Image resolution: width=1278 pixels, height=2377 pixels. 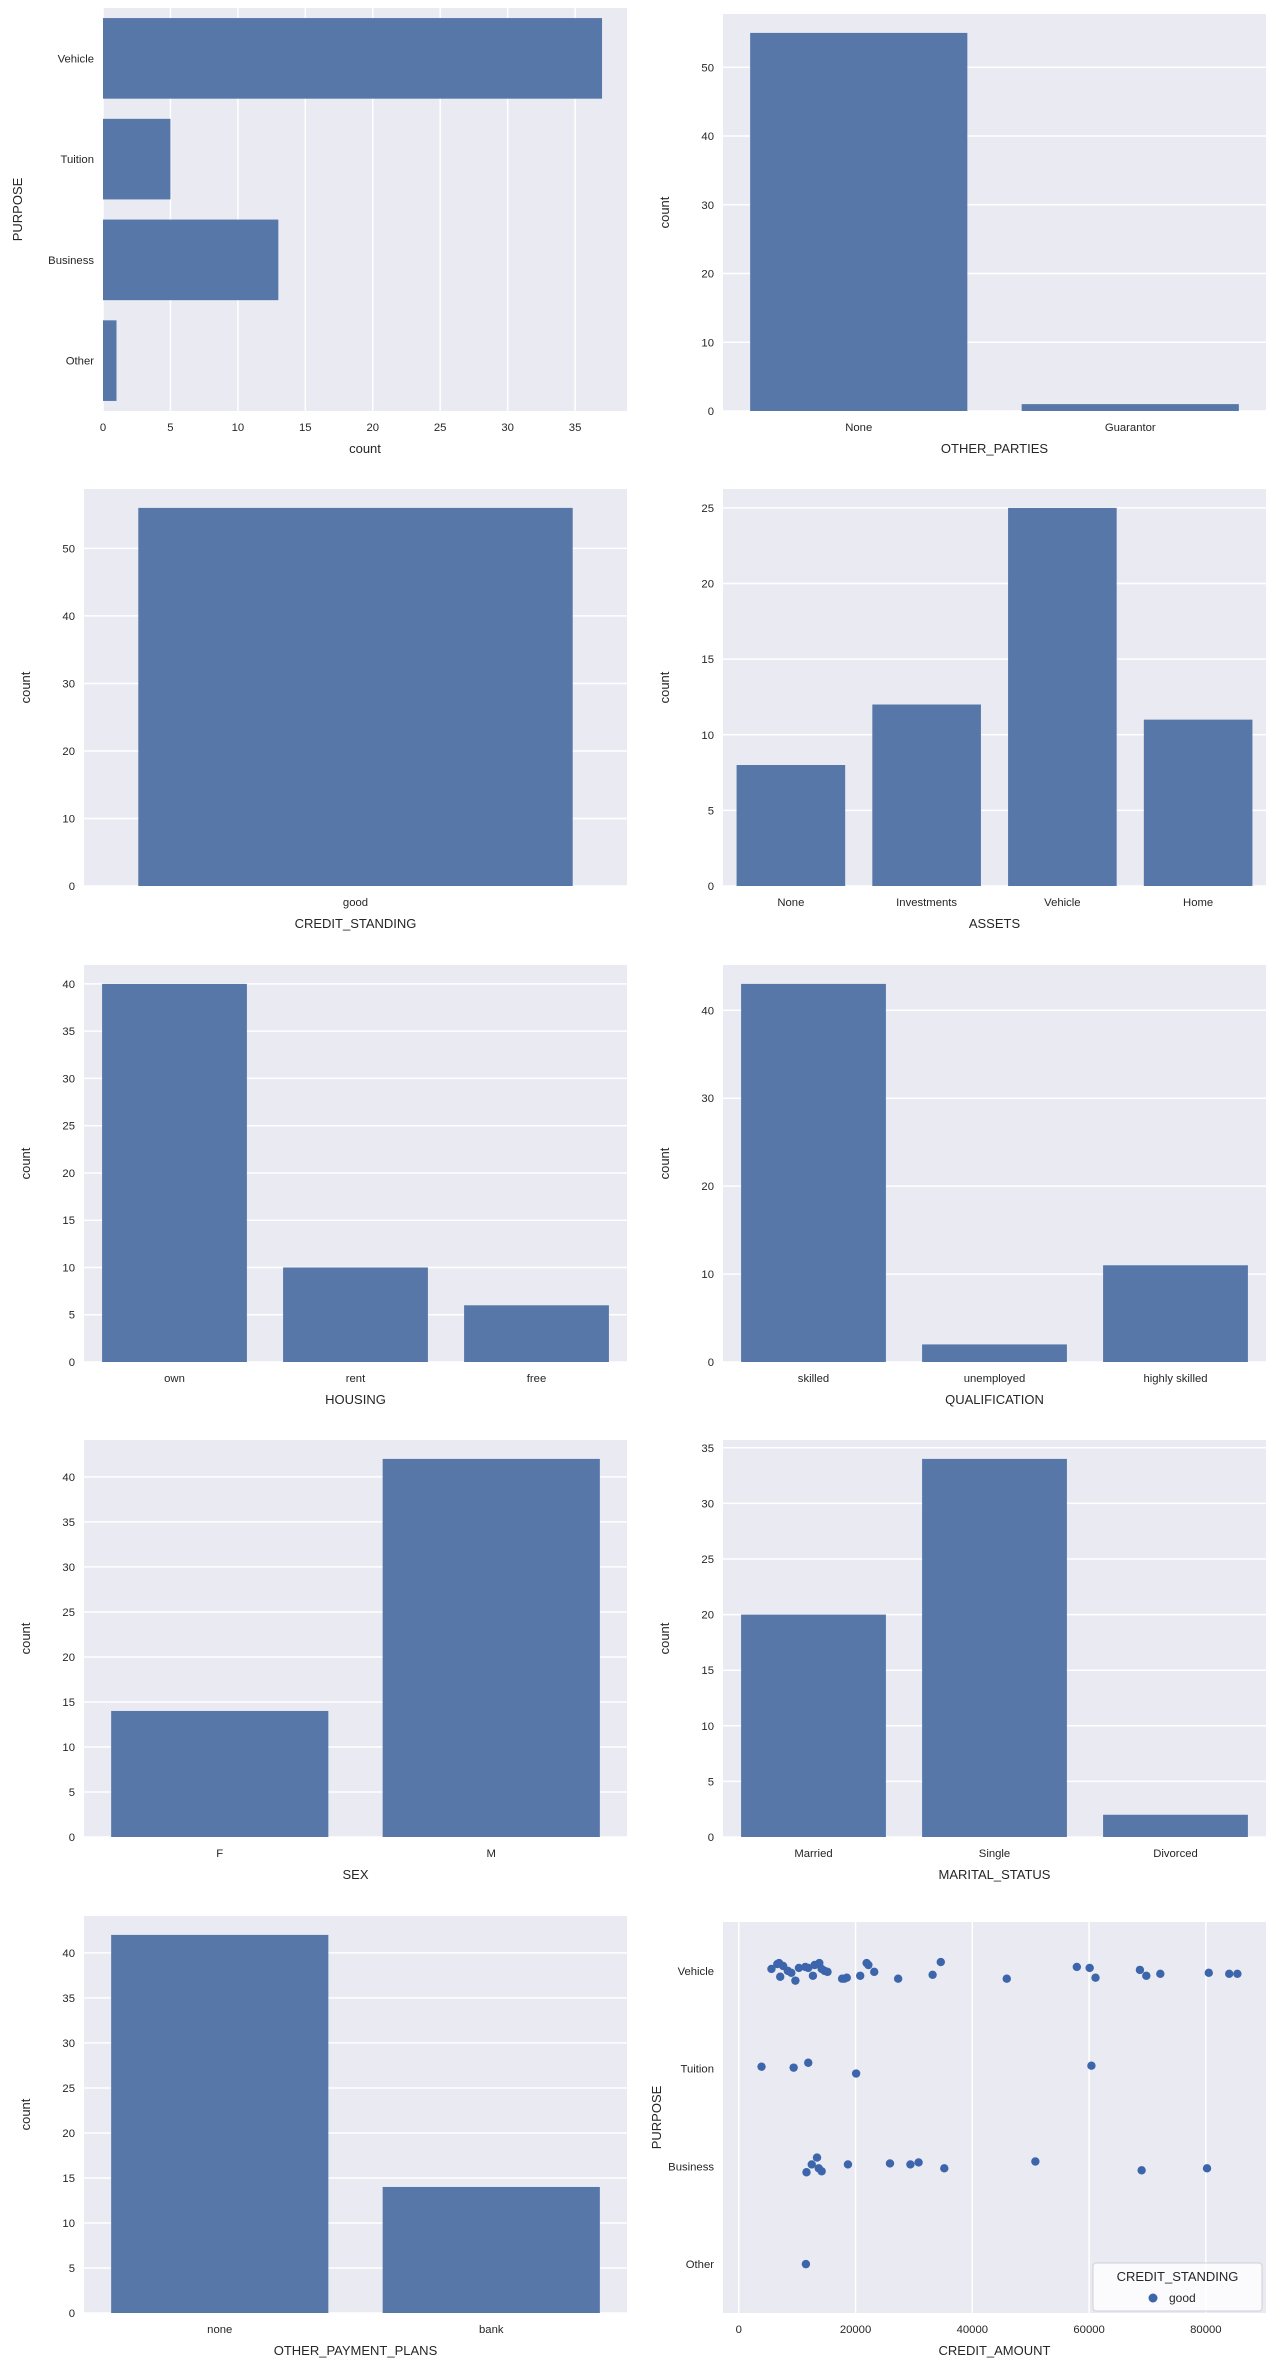 What do you see at coordinates (972, 2330) in the screenshot?
I see `x-tick-label: 40000` at bounding box center [972, 2330].